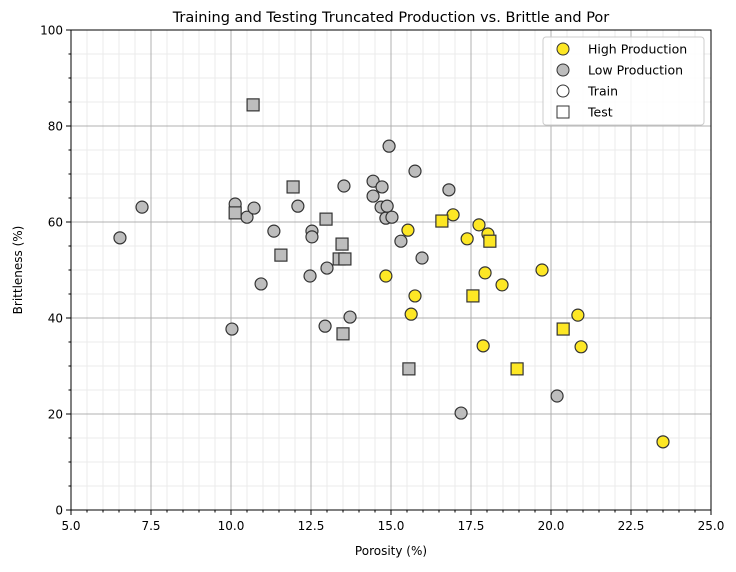 The width and height of the screenshot is (736, 572). What do you see at coordinates (51, 31) in the screenshot?
I see `y-tick-label: 100` at bounding box center [51, 31].